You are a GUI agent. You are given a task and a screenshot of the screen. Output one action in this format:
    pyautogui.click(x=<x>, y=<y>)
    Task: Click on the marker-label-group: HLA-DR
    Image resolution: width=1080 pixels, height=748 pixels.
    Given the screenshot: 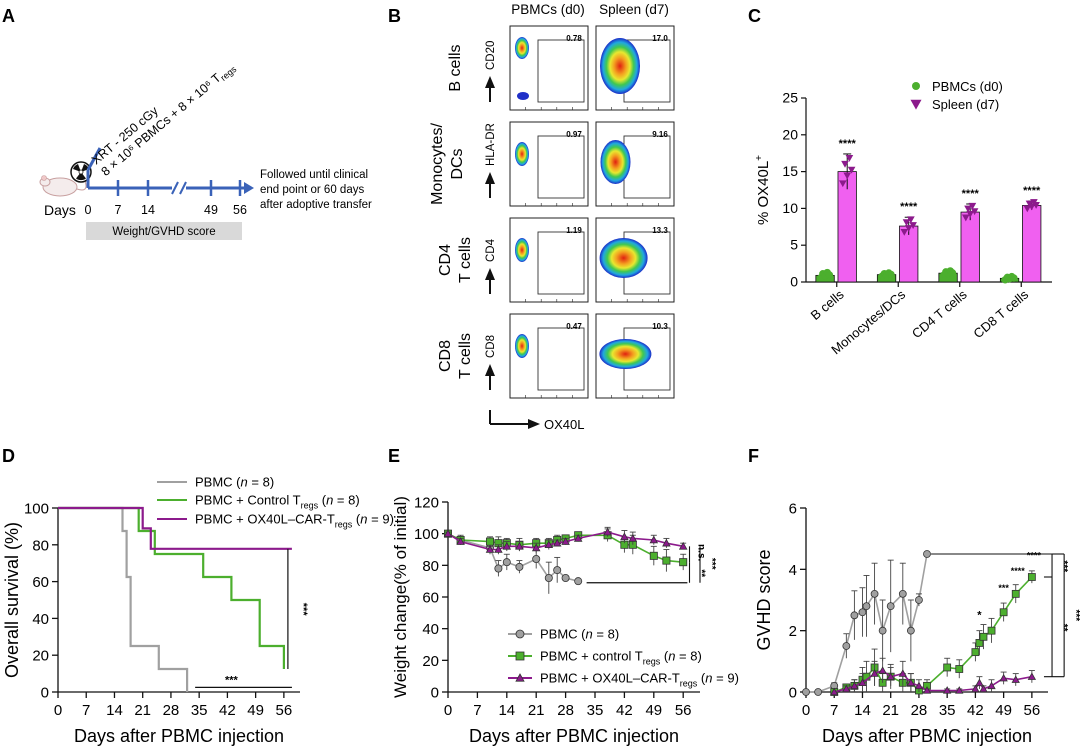 What is the action you would take?
    pyautogui.click(x=491, y=144)
    